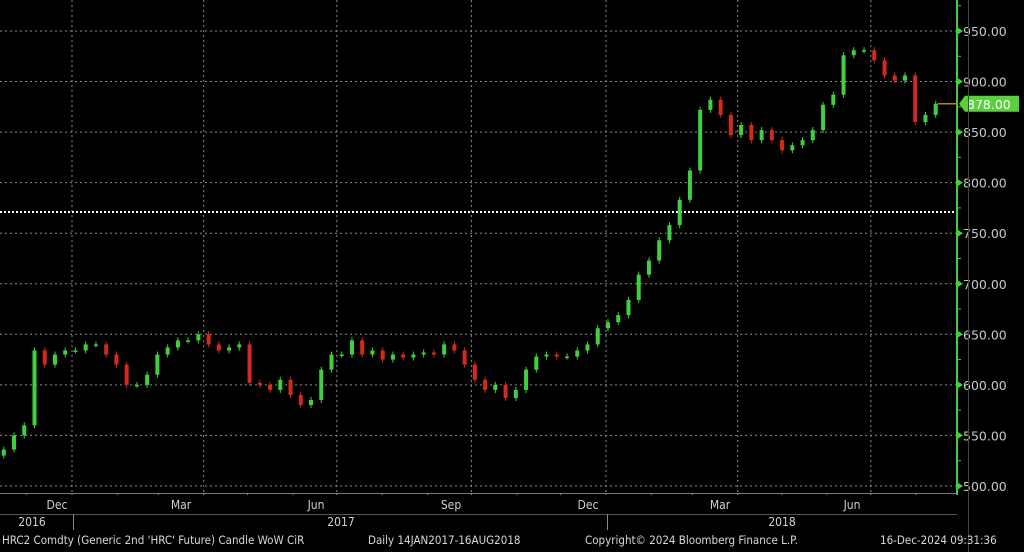 The image size is (1024, 552). I want to click on copyright: Copyright© 2024 Bloomberg Finance L.P., so click(691, 540).